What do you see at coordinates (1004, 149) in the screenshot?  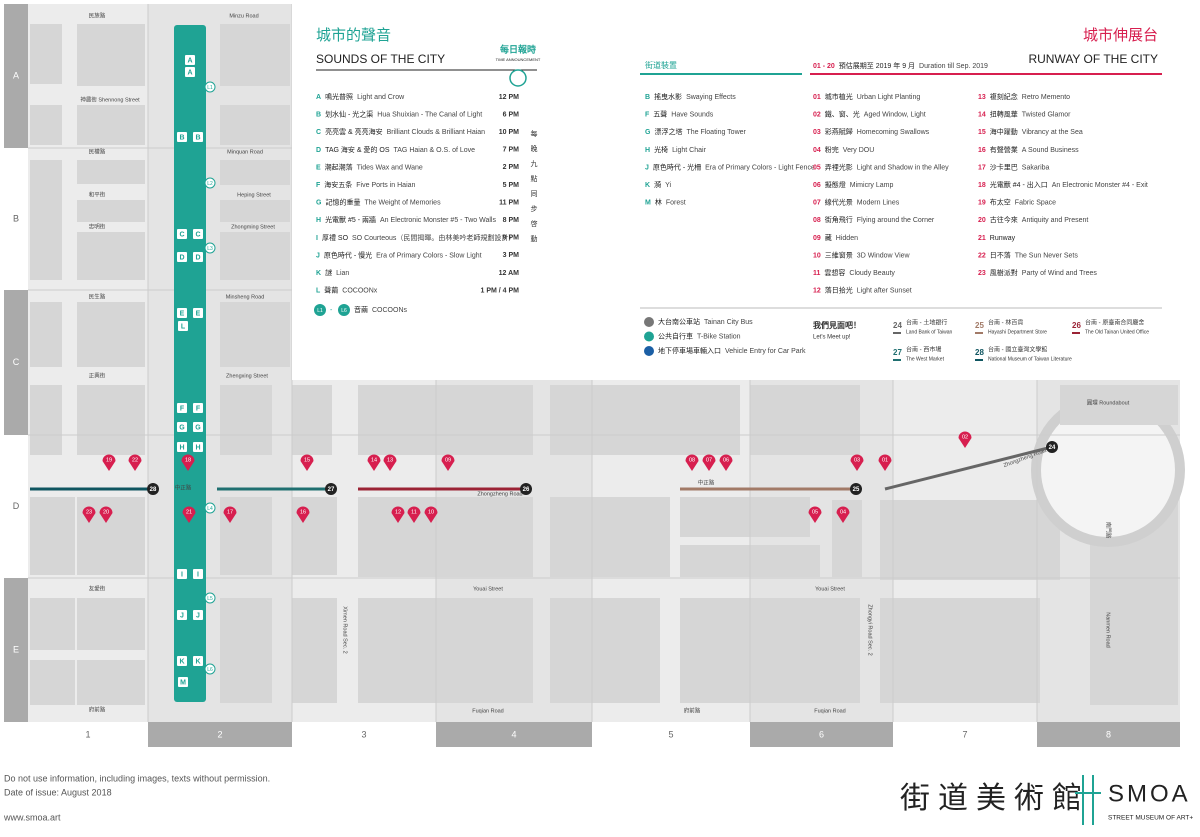 I see `runway-item-part: 有聲營業` at bounding box center [1004, 149].